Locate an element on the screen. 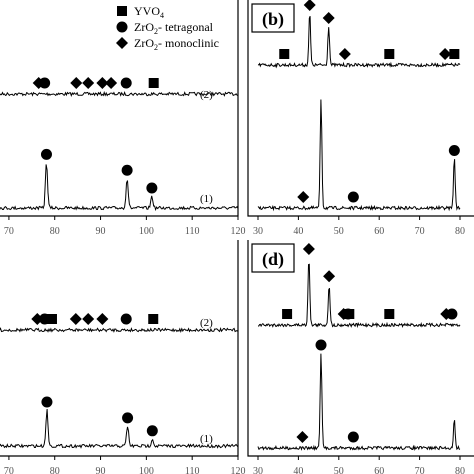 The height and width of the screenshot is (474, 474). legend-diamond-marker is located at coordinates (122, 43).